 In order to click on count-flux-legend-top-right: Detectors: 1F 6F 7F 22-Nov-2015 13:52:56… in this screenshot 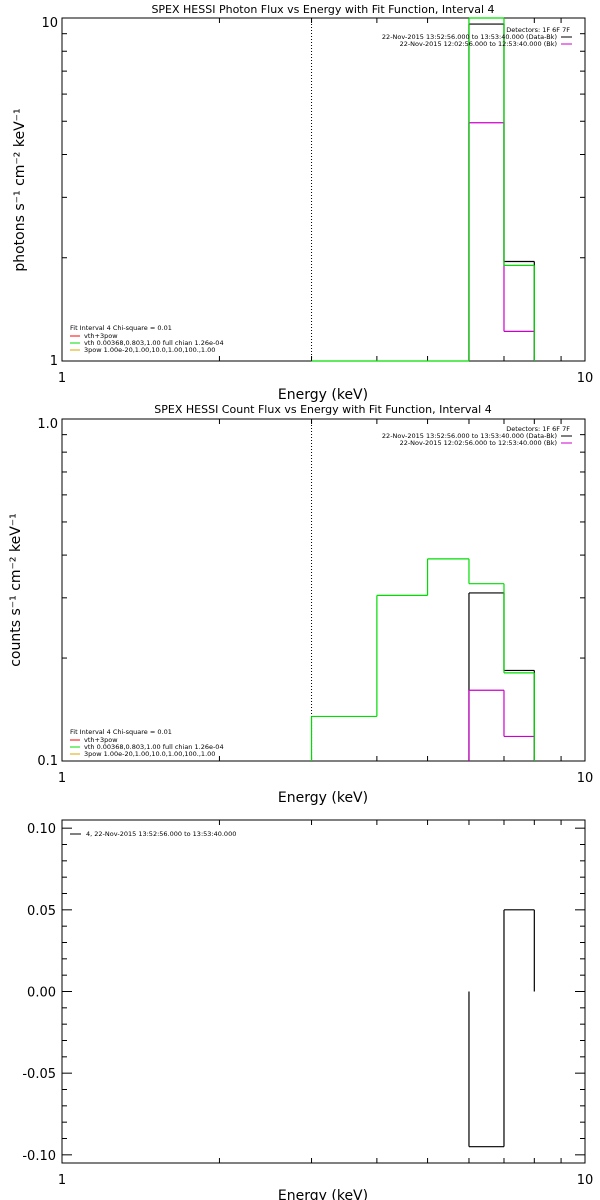, I will do `click(477, 436)`.